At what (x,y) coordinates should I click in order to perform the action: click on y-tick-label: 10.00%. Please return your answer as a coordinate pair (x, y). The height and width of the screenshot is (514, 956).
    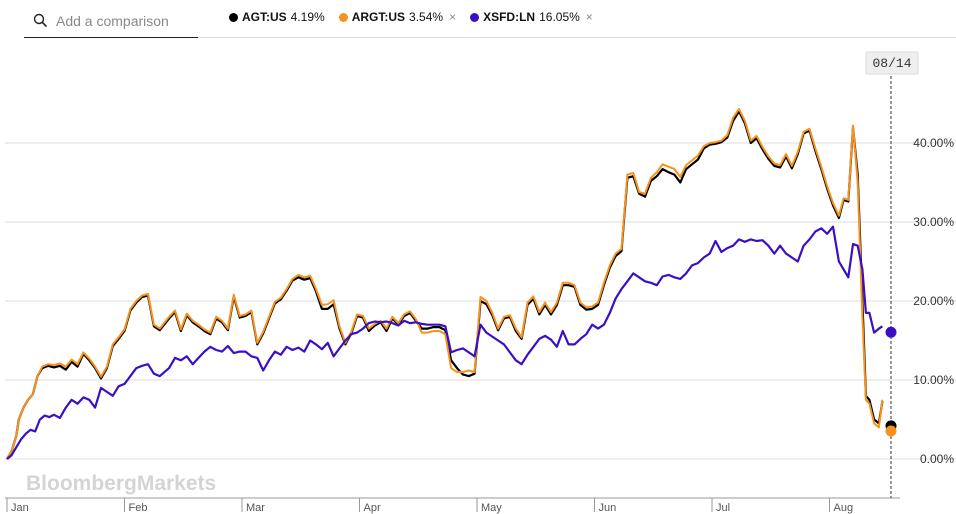
    Looking at the image, I should click on (933, 380).